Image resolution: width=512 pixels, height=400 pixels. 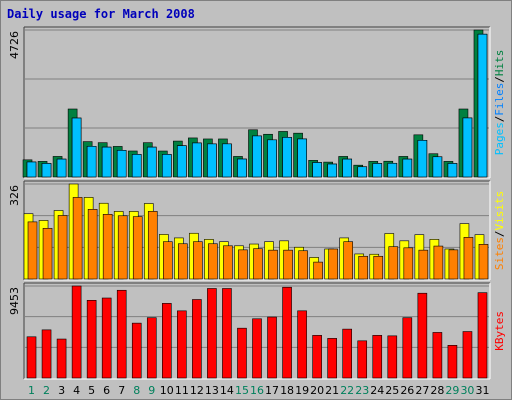 I want to click on legend-panel-2-item-1: /, so click(x=499, y=233).